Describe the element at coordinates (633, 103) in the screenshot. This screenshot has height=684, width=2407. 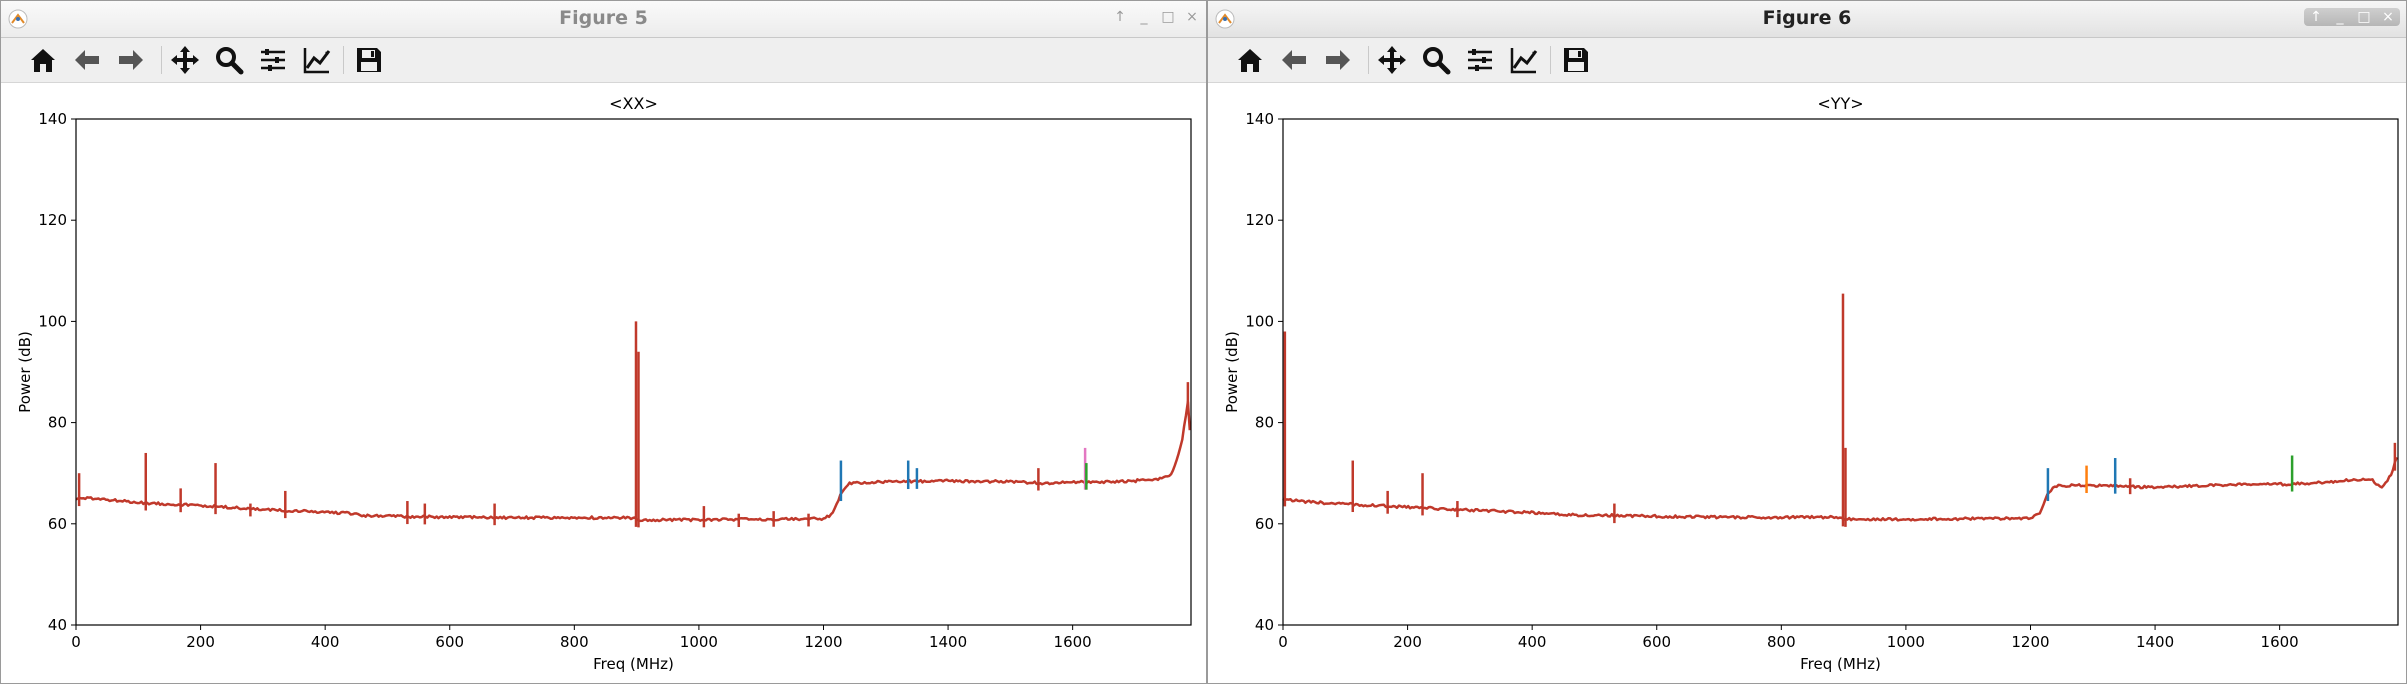
I see `chart-title: <XX>` at that location.